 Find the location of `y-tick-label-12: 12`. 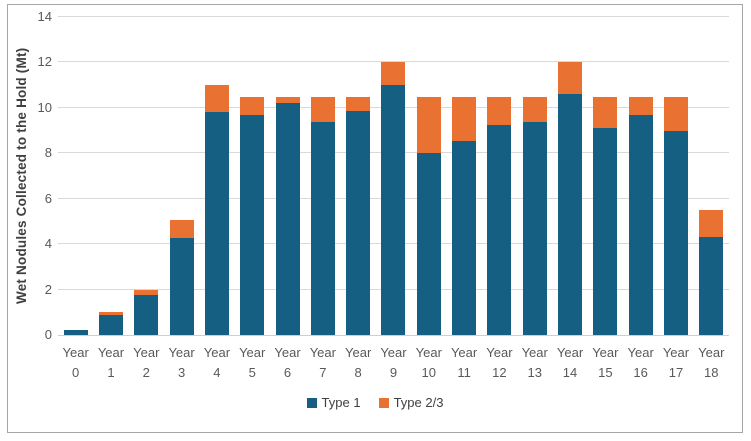

y-tick-label-12: 12 is located at coordinates (44, 62).